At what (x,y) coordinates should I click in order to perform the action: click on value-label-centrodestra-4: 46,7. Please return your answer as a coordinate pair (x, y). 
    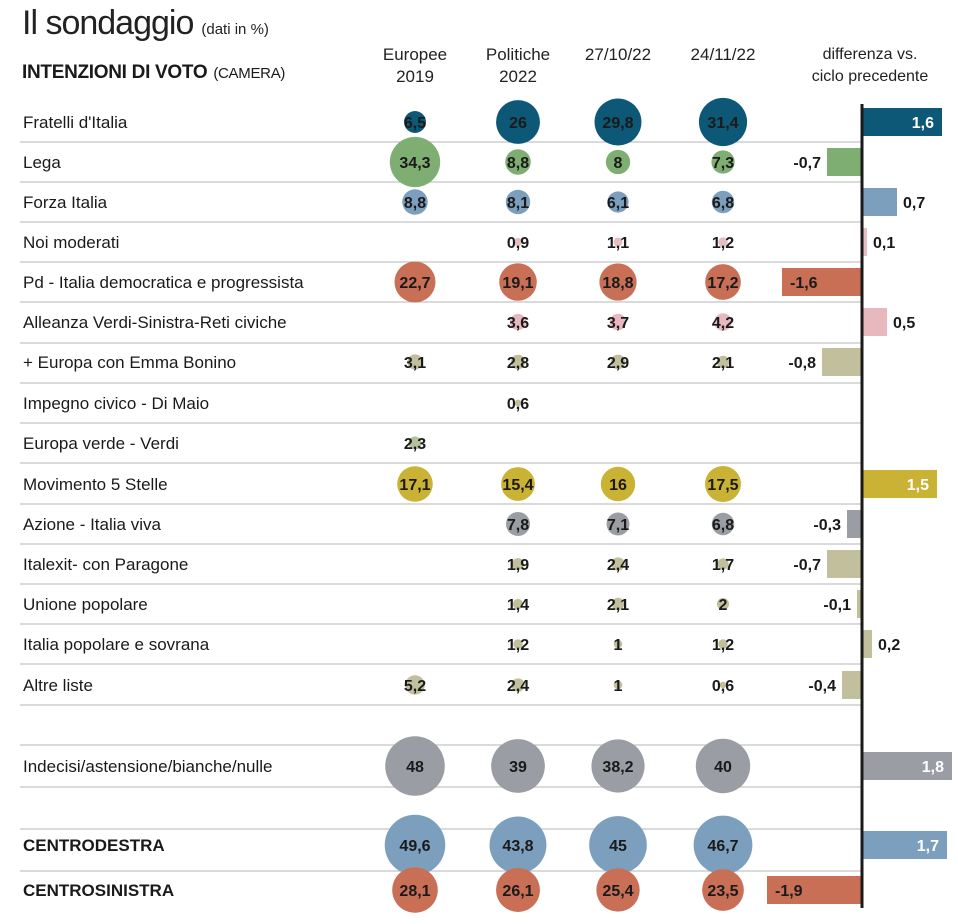
    Looking at the image, I should click on (722, 846).